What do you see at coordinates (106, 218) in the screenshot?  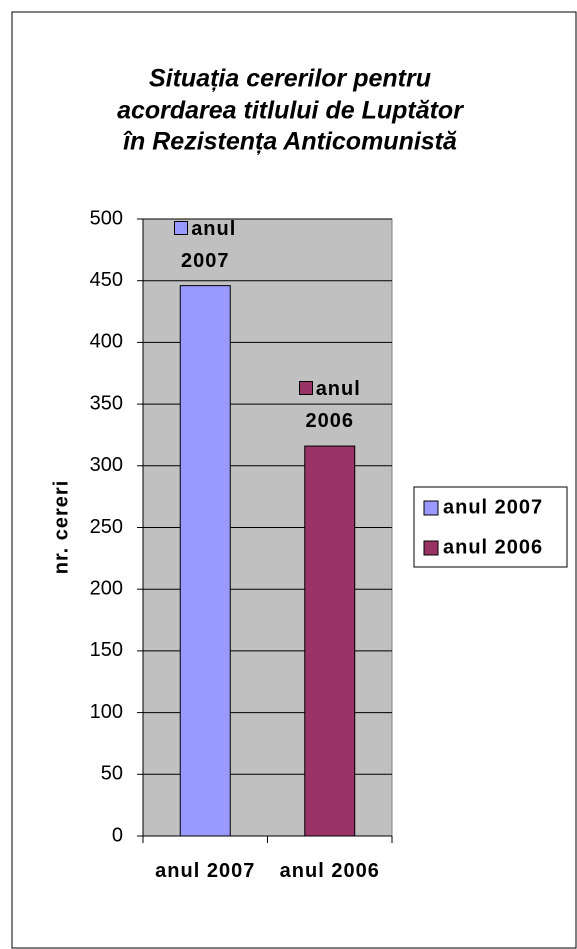 I see `y-tick-label: 500` at bounding box center [106, 218].